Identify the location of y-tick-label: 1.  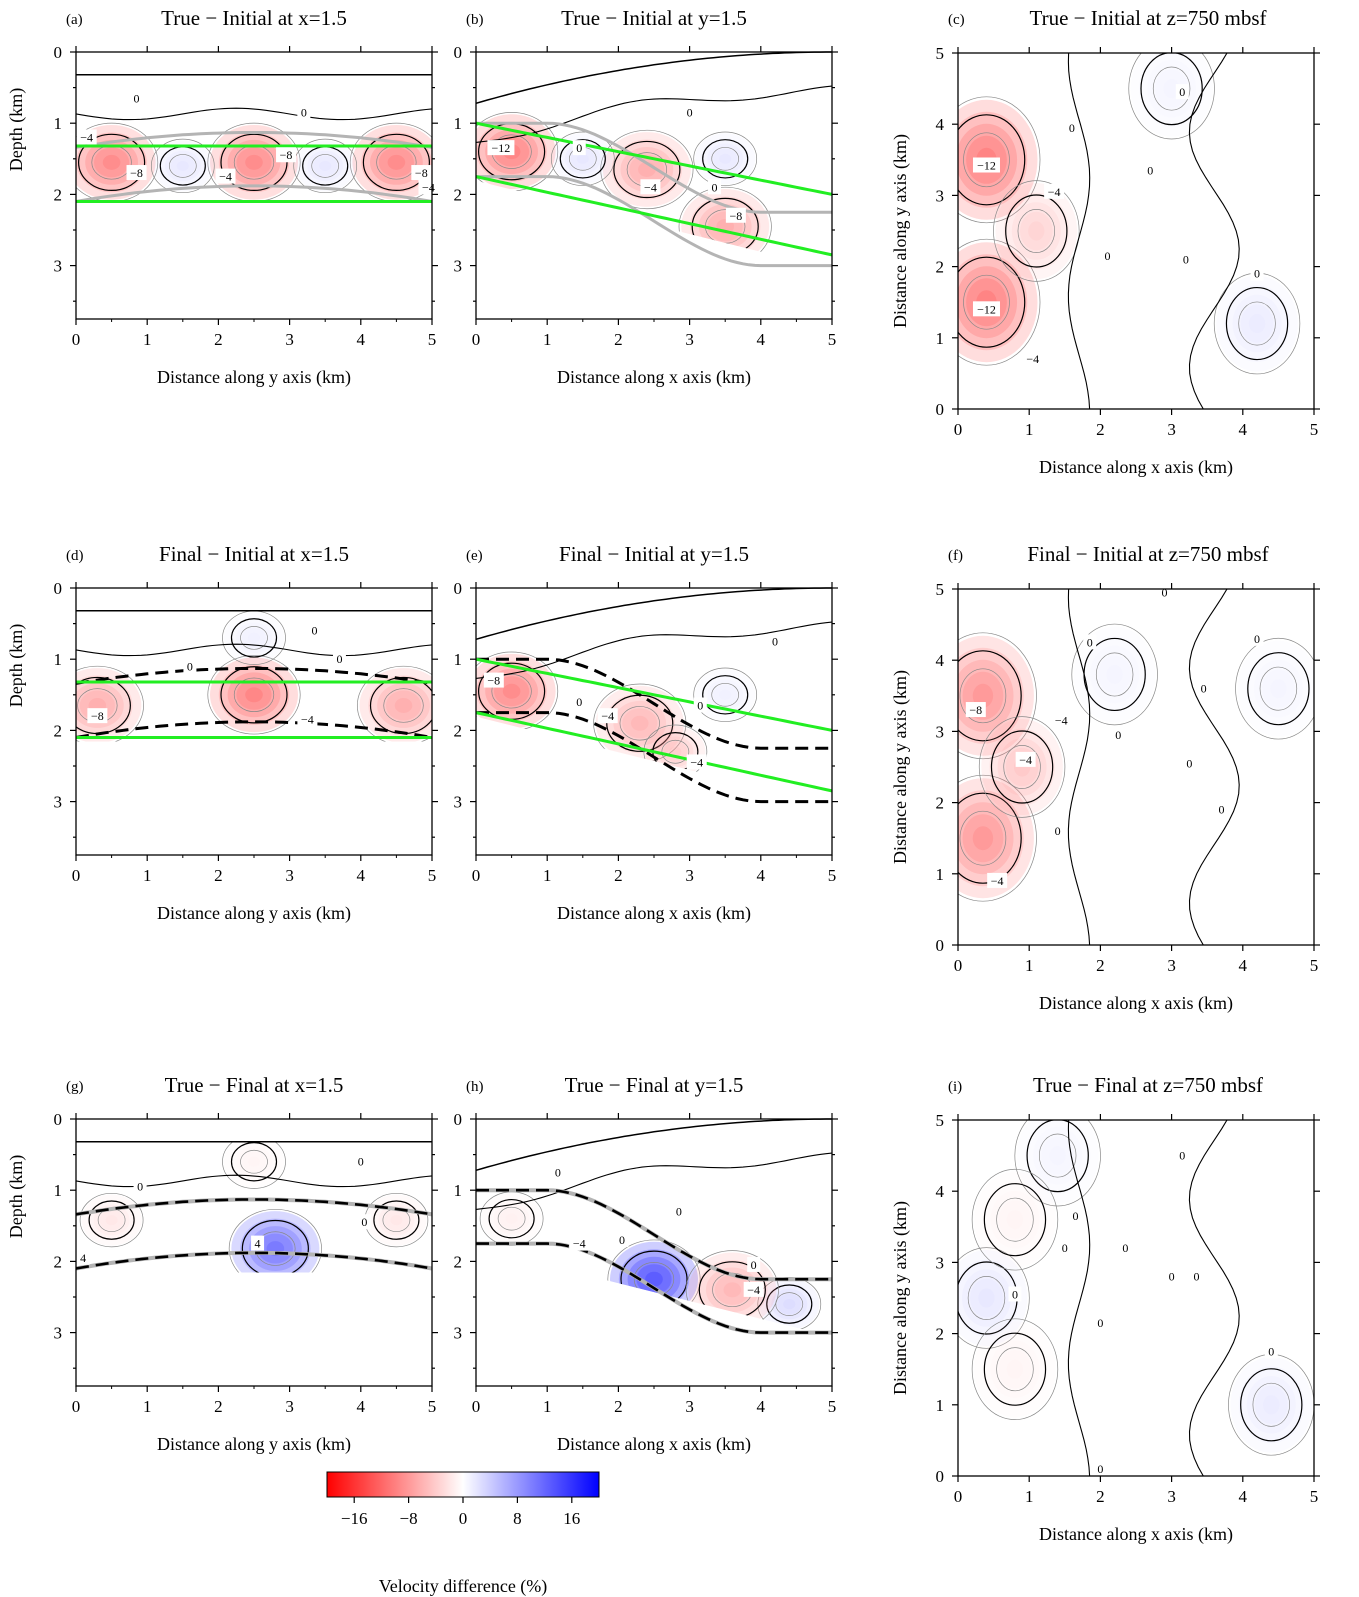
(458, 123).